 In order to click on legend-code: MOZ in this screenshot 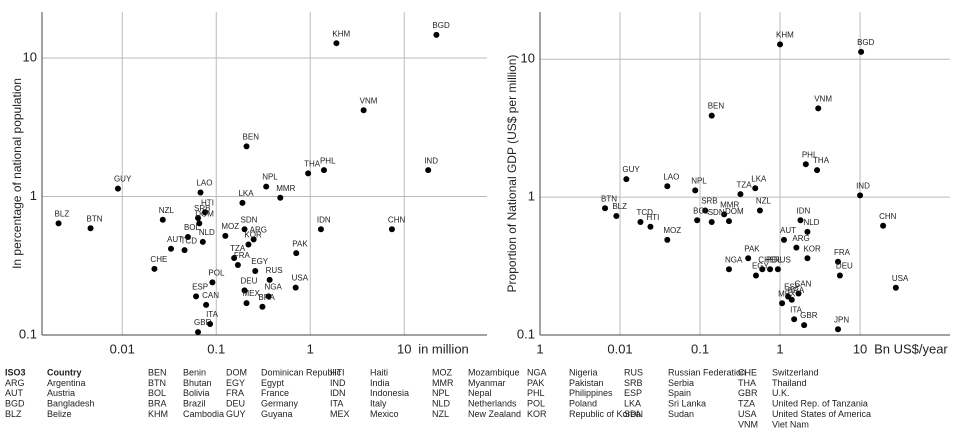, I will do `click(442, 372)`.